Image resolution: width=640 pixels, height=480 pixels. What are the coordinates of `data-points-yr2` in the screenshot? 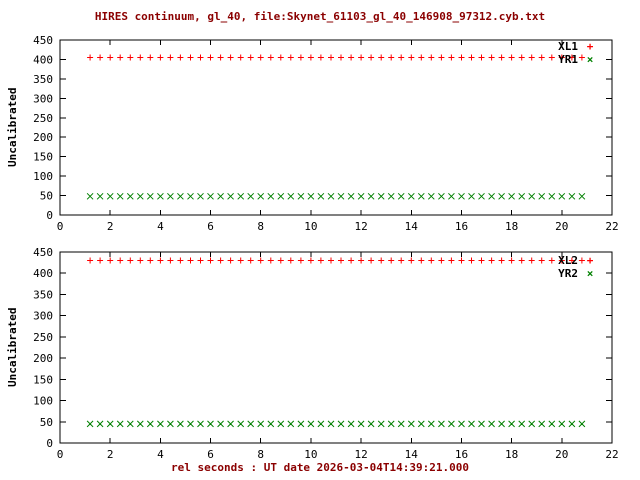 It's located at (336, 424).